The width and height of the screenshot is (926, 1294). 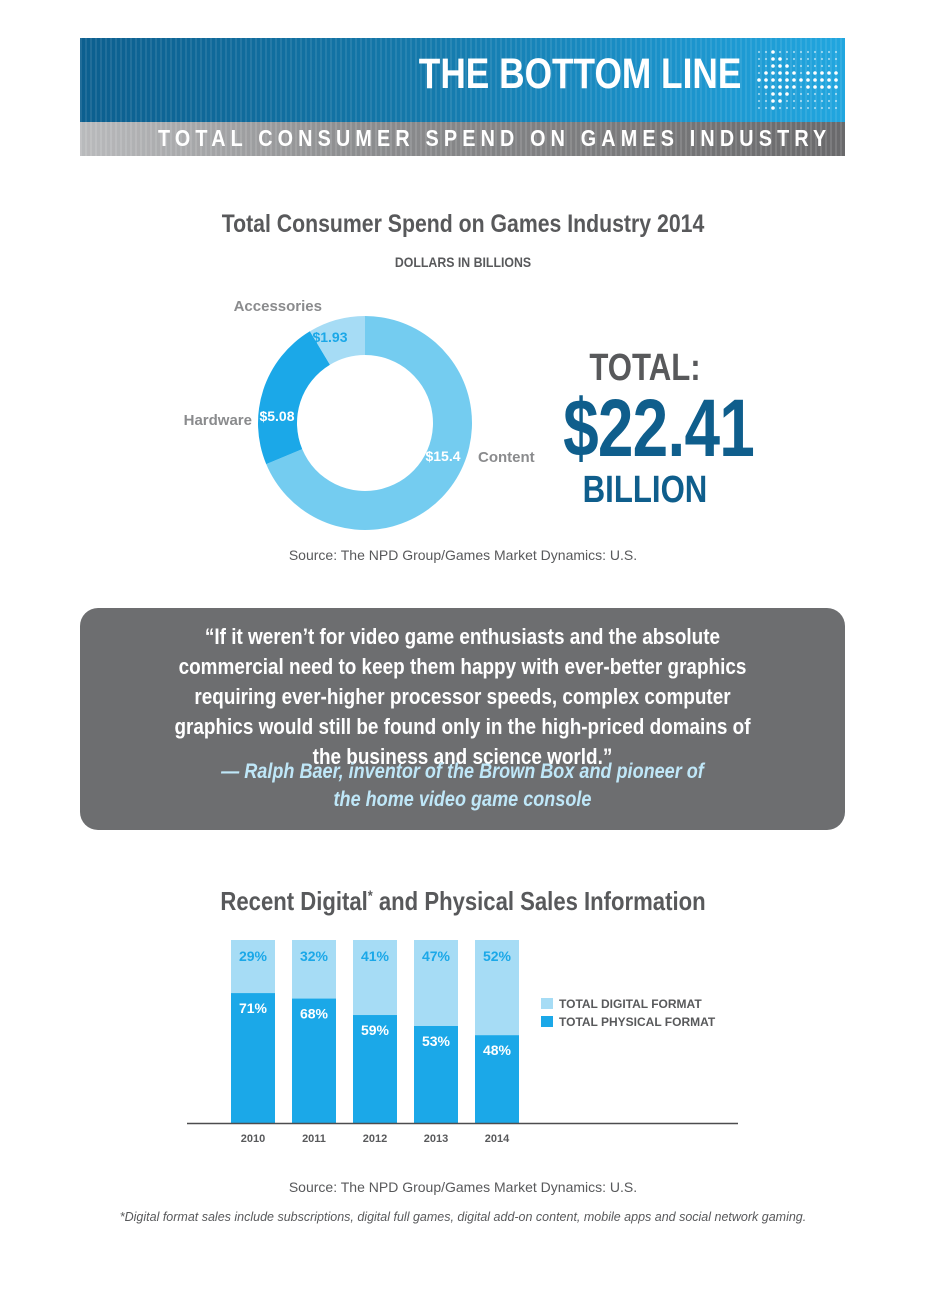 I want to click on x-tick-label: 2014, so click(x=497, y=1139).